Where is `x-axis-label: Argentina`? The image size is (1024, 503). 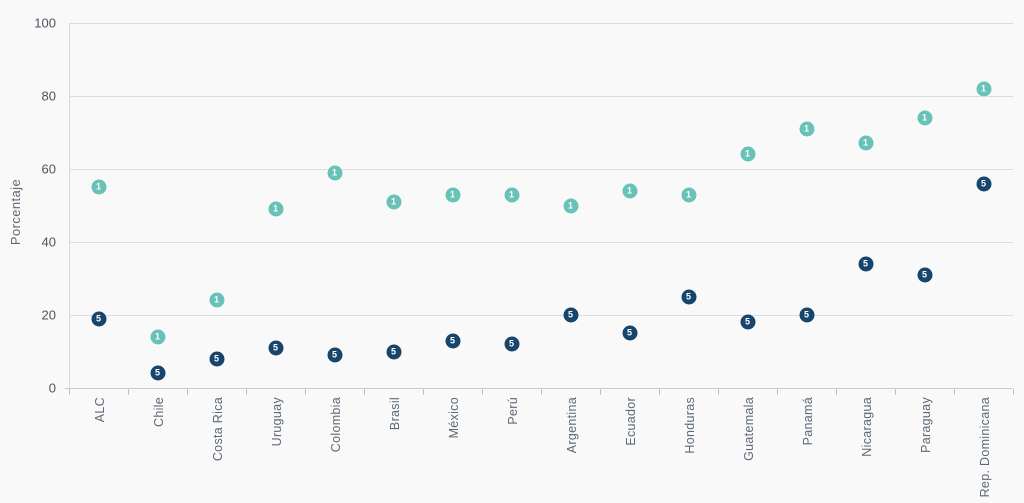
x-axis-label: Argentina is located at coordinates (571, 425).